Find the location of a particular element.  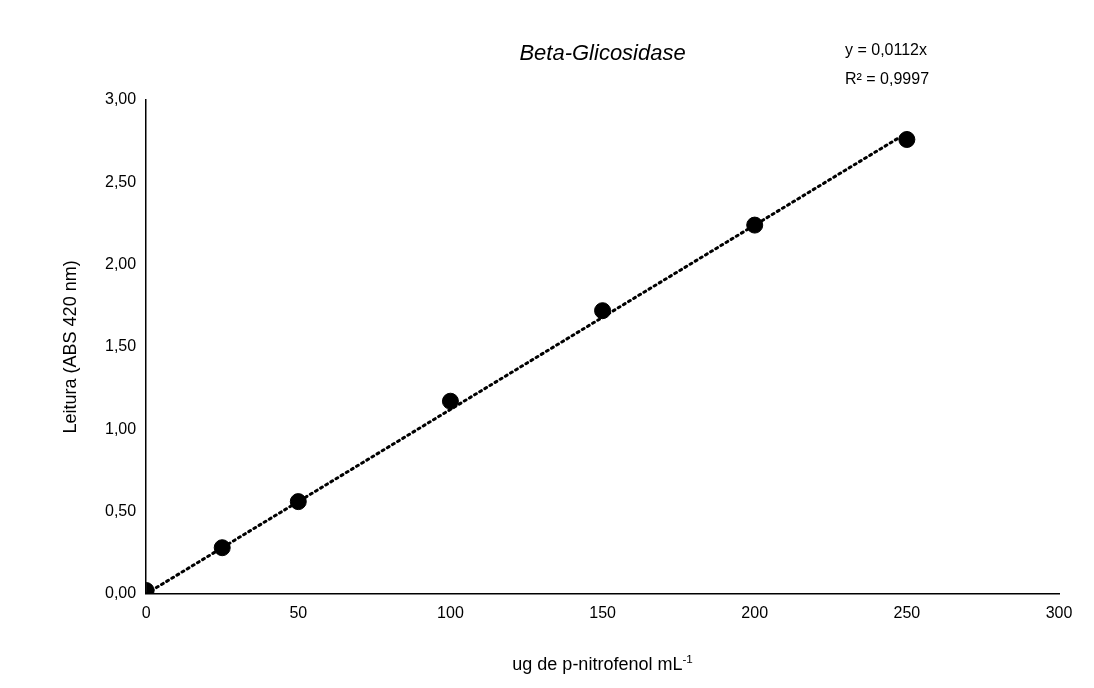

x-tick-label: 150 is located at coordinates (603, 612).